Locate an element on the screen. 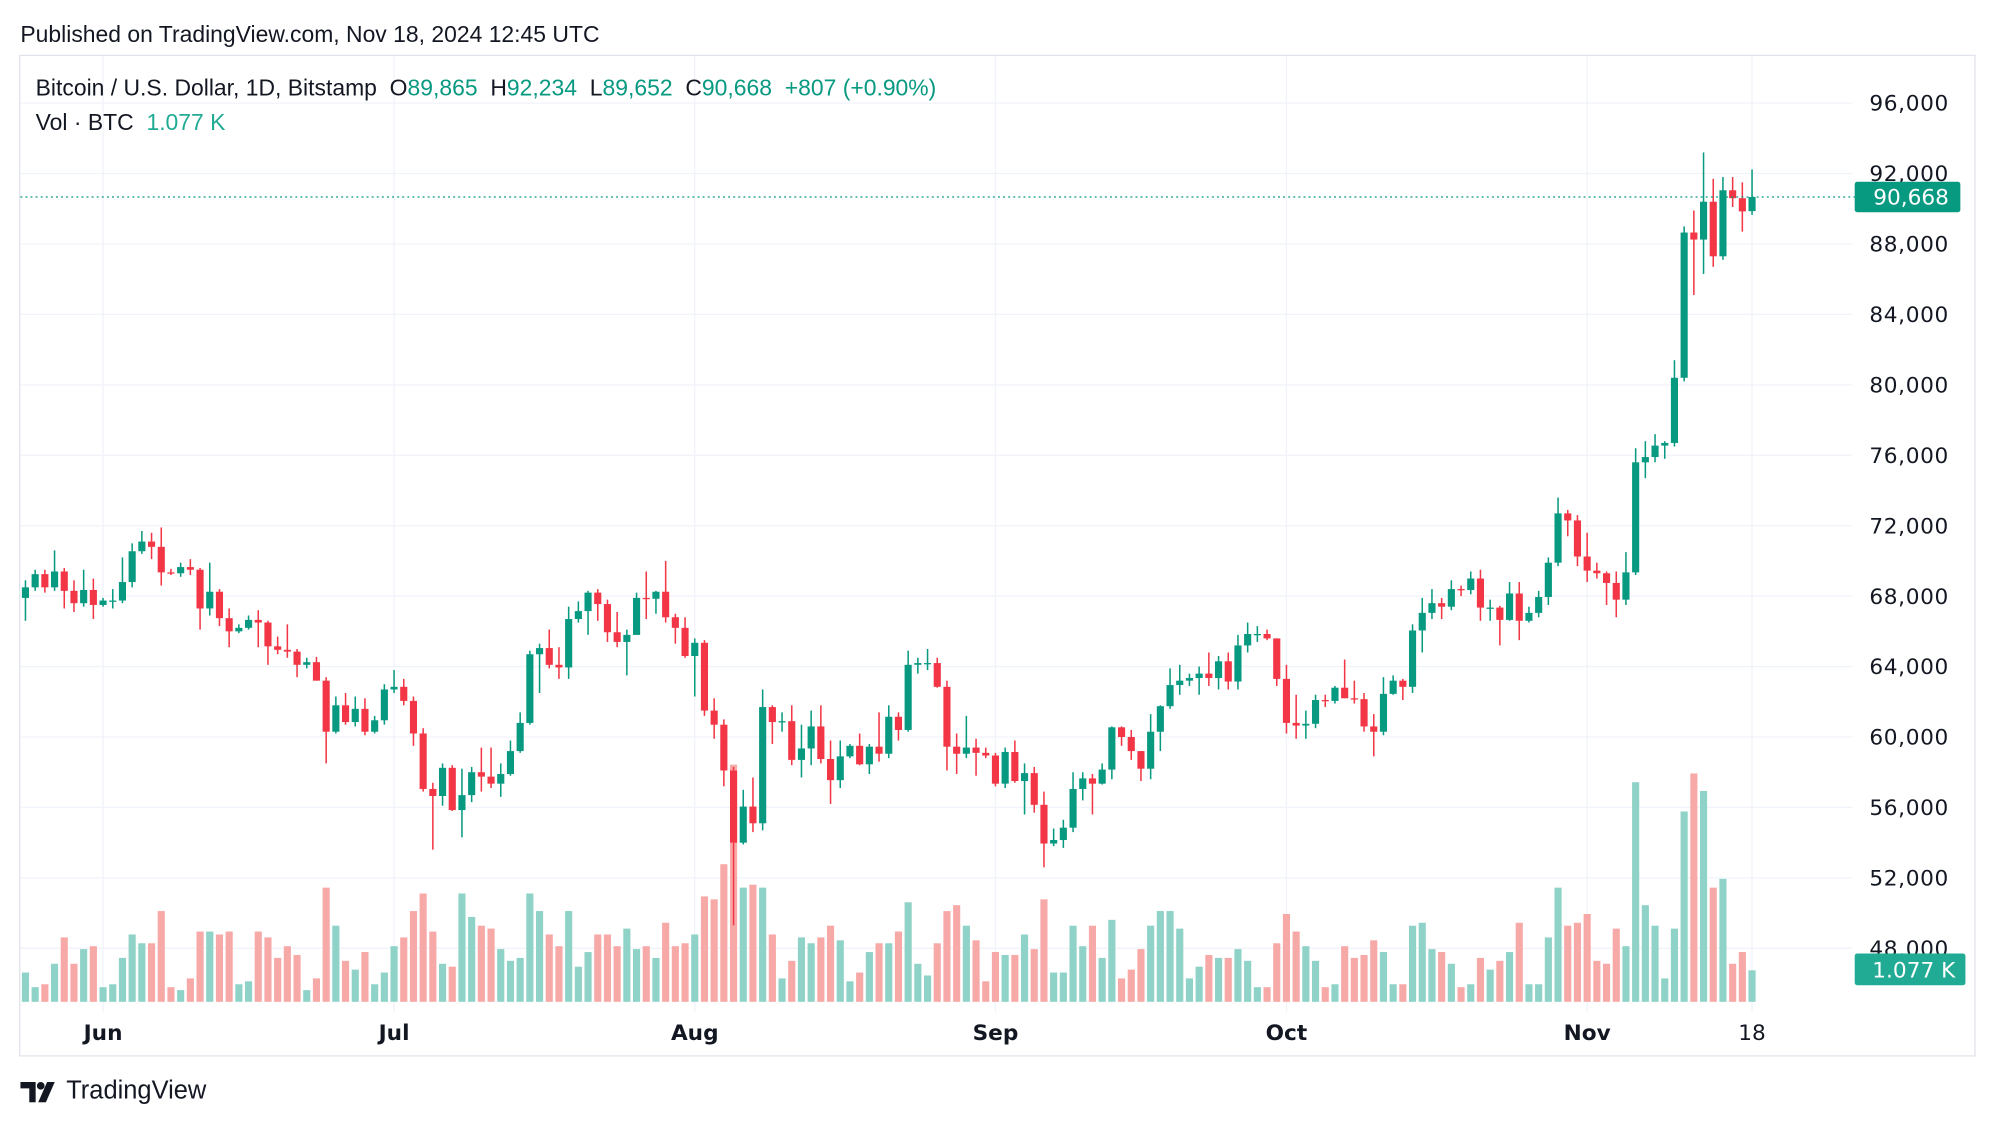 The image size is (1996, 1128). volume-legend: Vol · BTC 1.077 K is located at coordinates (131, 122).